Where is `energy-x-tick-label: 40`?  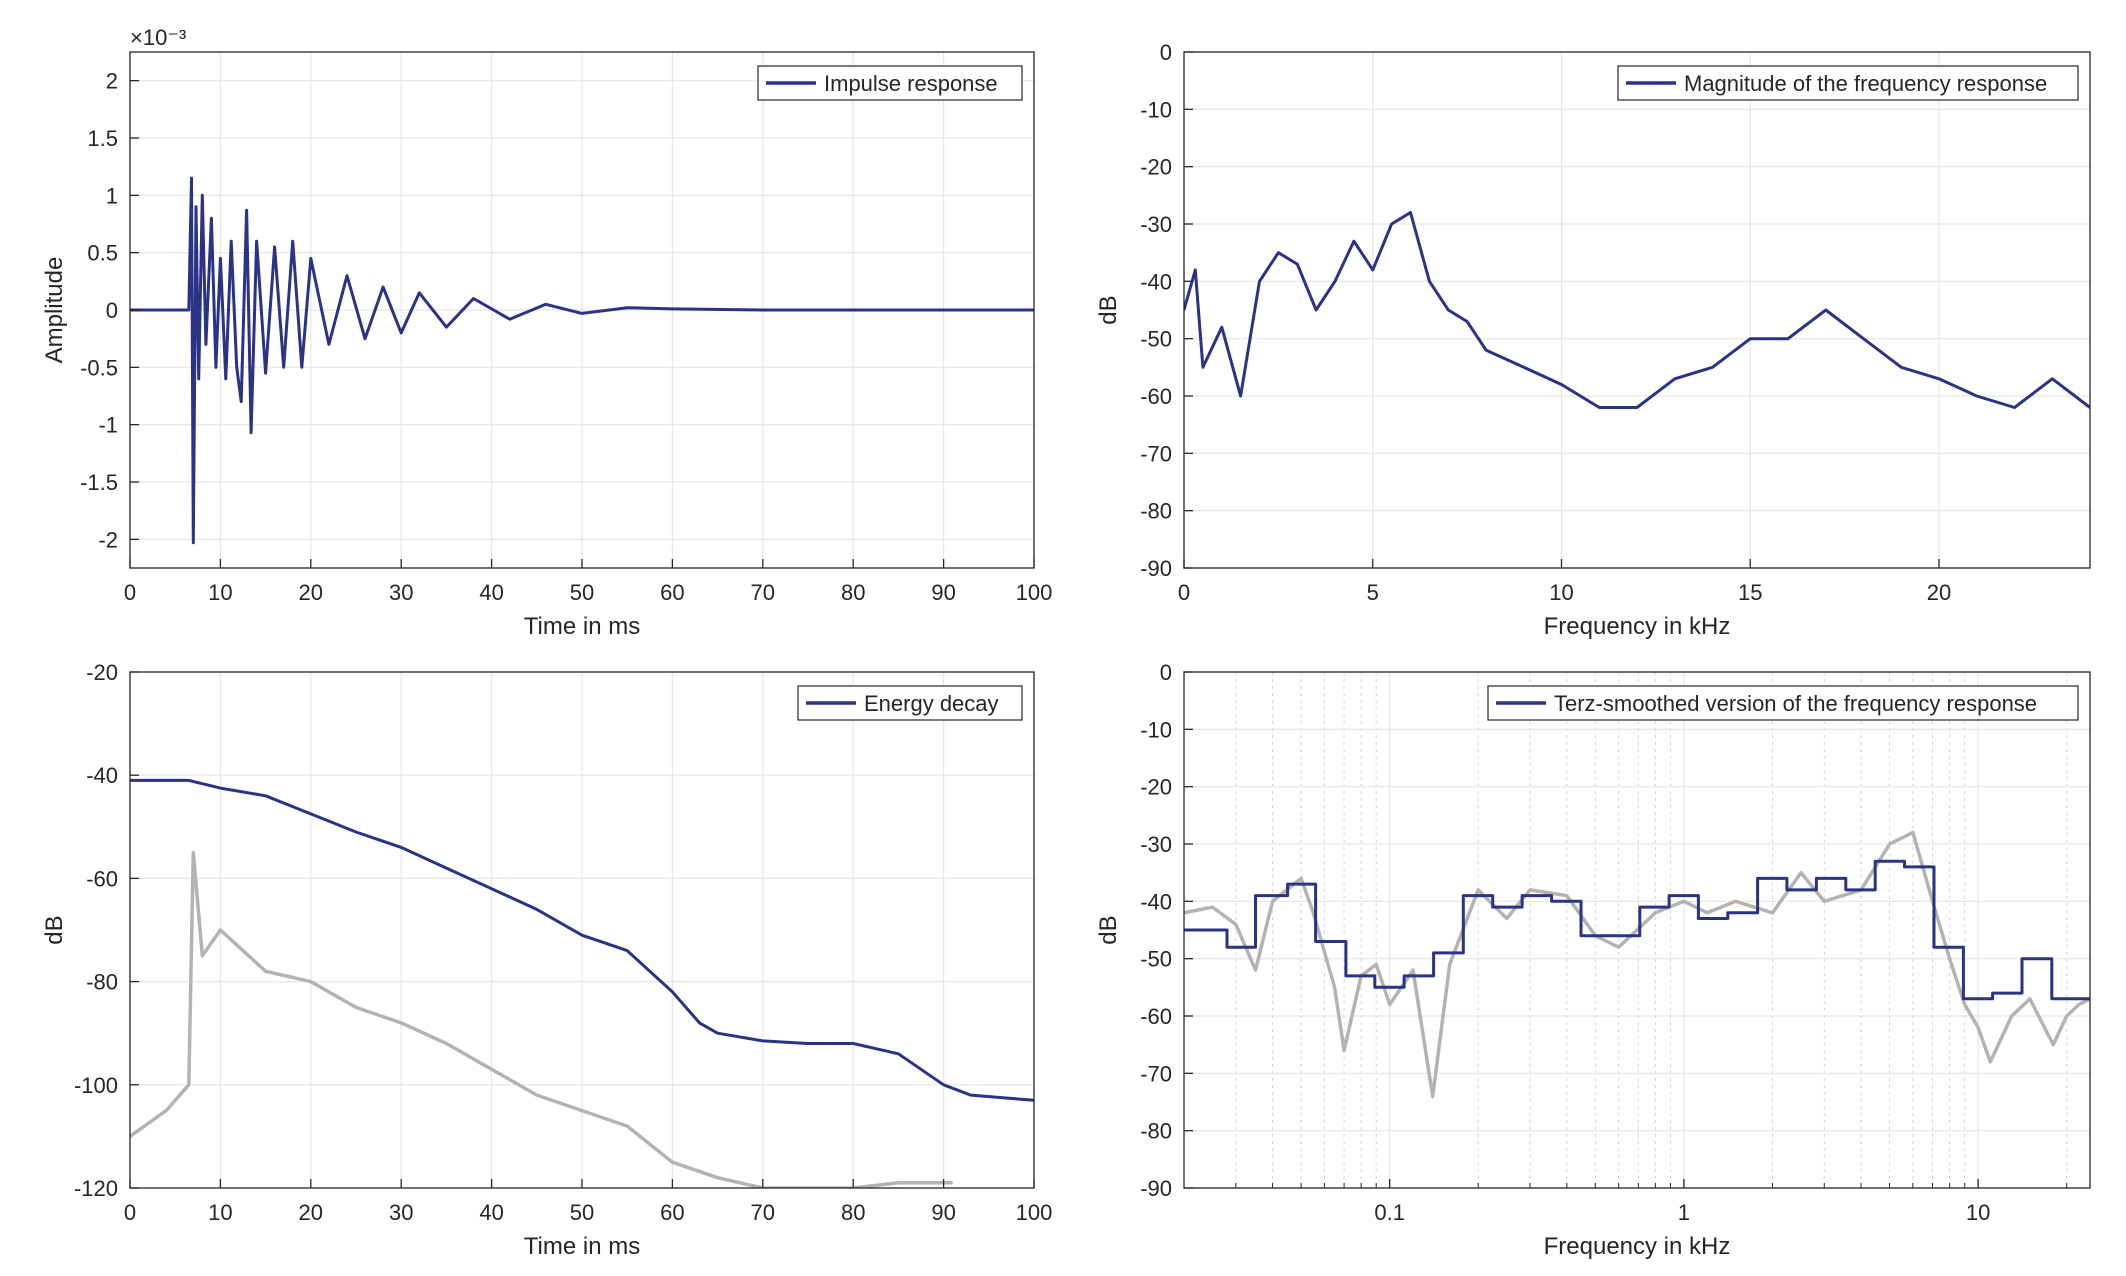 energy-x-tick-label: 40 is located at coordinates (491, 1212).